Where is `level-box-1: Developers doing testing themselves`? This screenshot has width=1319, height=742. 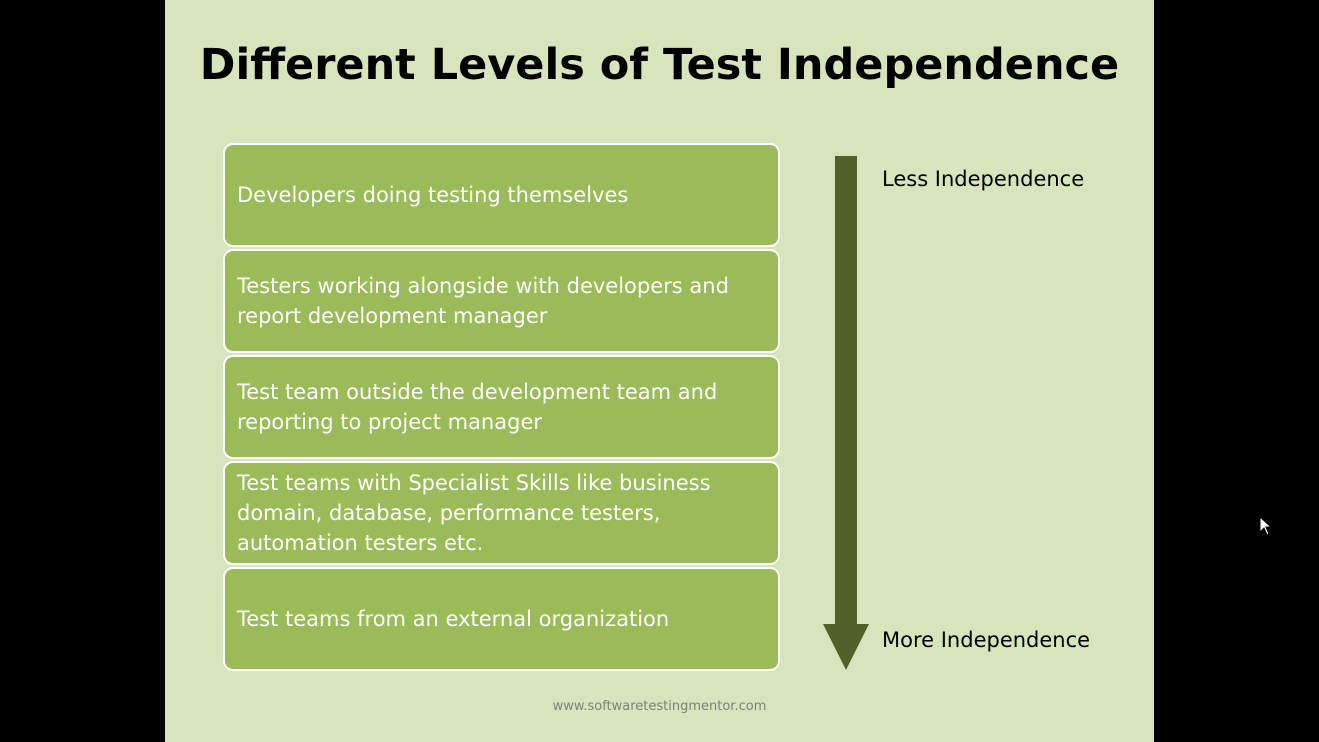 level-box-1: Developers doing testing themselves is located at coordinates (501, 195).